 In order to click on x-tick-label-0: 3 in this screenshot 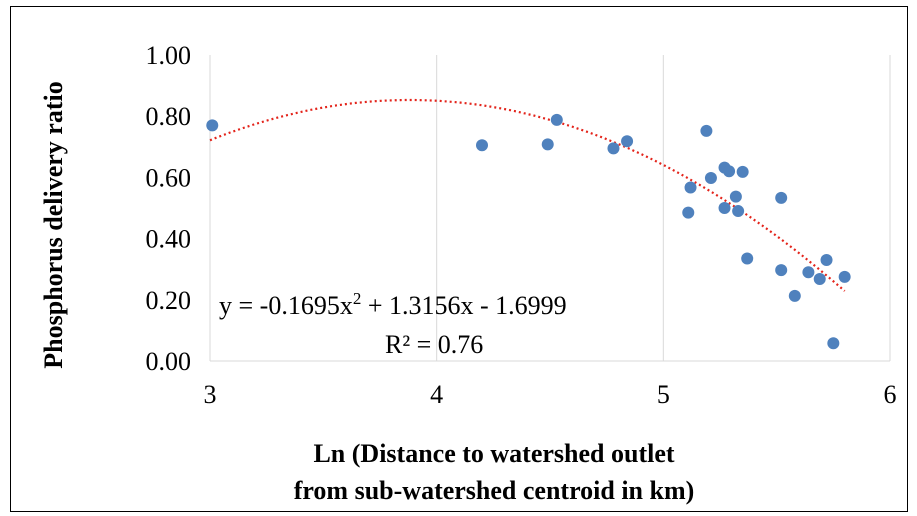, I will do `click(210, 394)`.